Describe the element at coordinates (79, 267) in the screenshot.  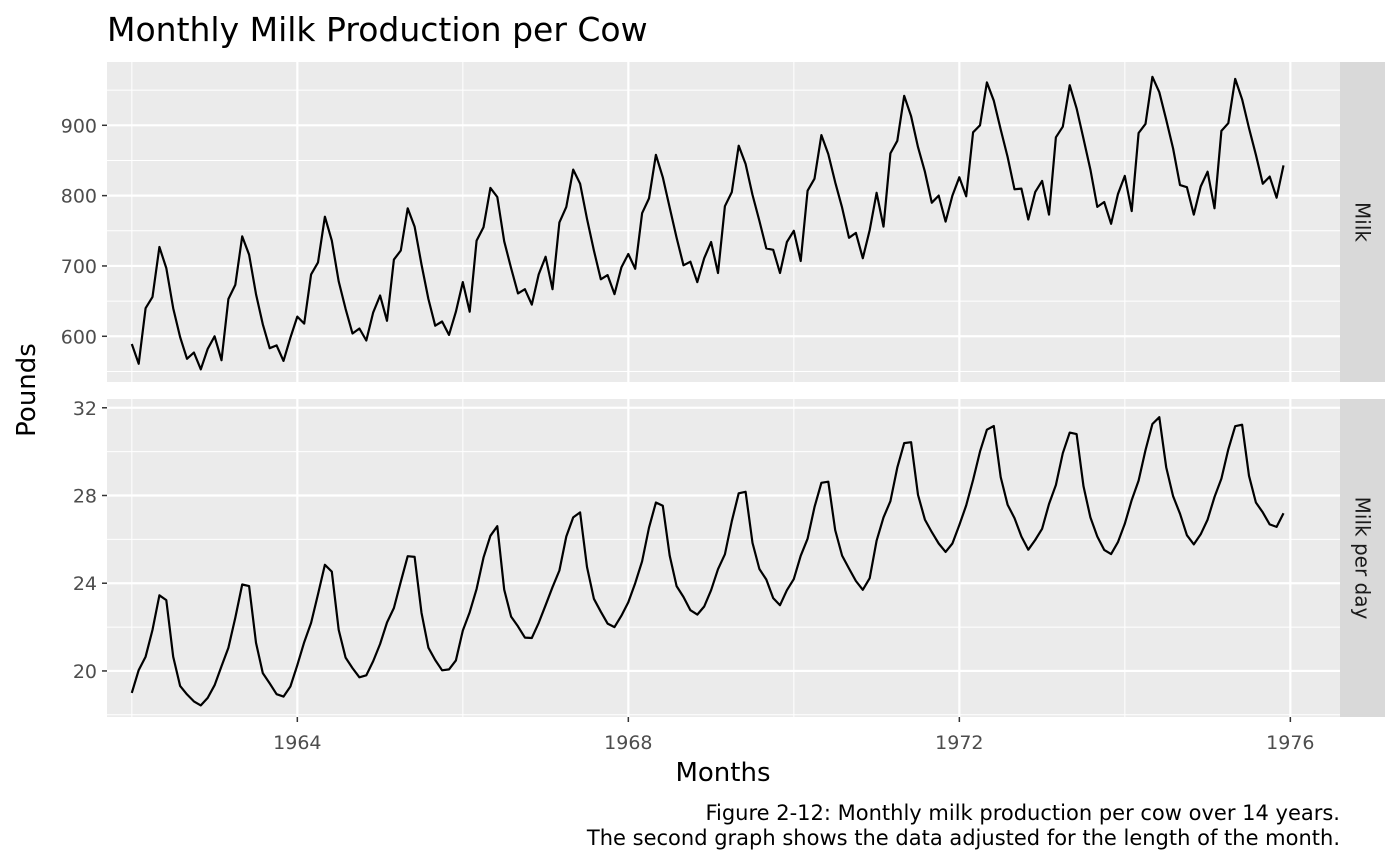
I see `y-tick-label: 700` at that location.